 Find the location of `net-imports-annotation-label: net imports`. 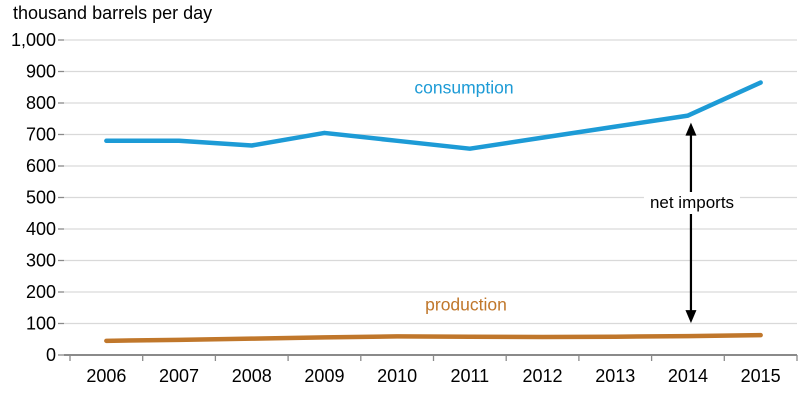

net-imports-annotation-label: net imports is located at coordinates (692, 203).